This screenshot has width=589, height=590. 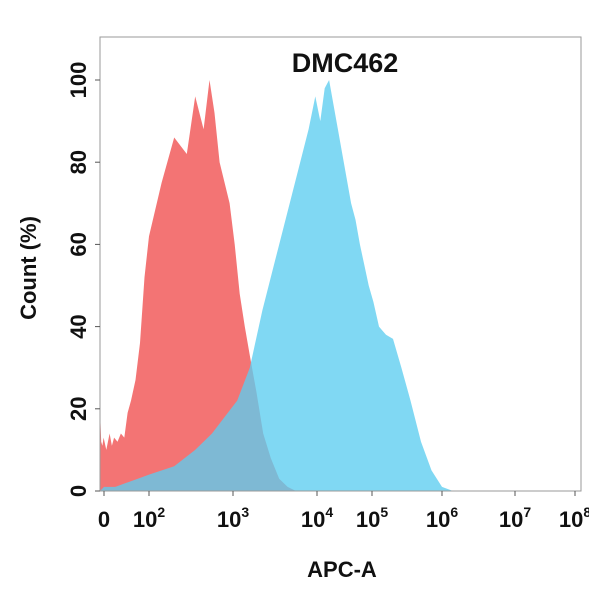 What do you see at coordinates (345, 63) in the screenshot?
I see `chart-title: DMC462` at bounding box center [345, 63].